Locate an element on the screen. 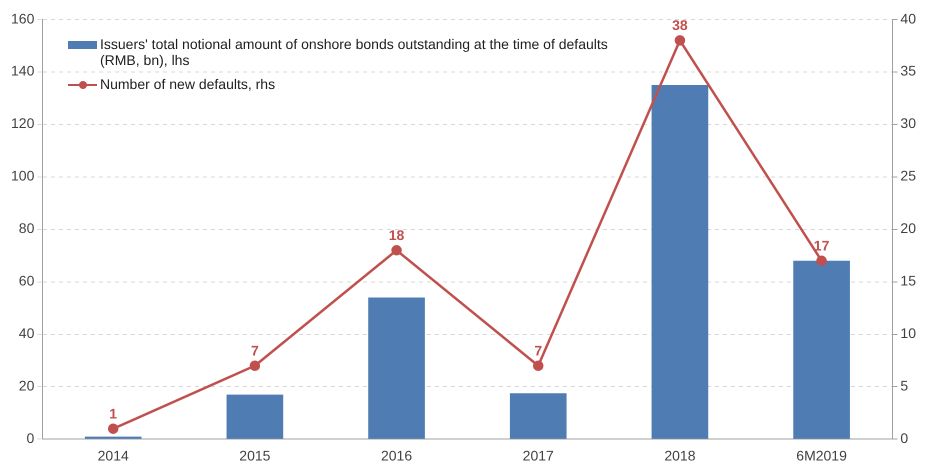 This screenshot has height=476, width=931. x-tick-label: 2018 is located at coordinates (680, 455).